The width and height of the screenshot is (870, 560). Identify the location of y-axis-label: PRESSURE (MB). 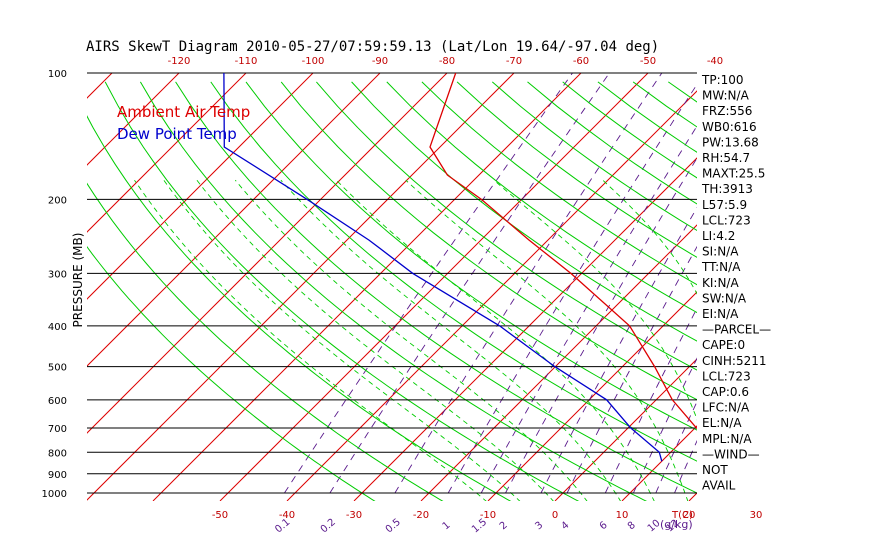
(78, 280).